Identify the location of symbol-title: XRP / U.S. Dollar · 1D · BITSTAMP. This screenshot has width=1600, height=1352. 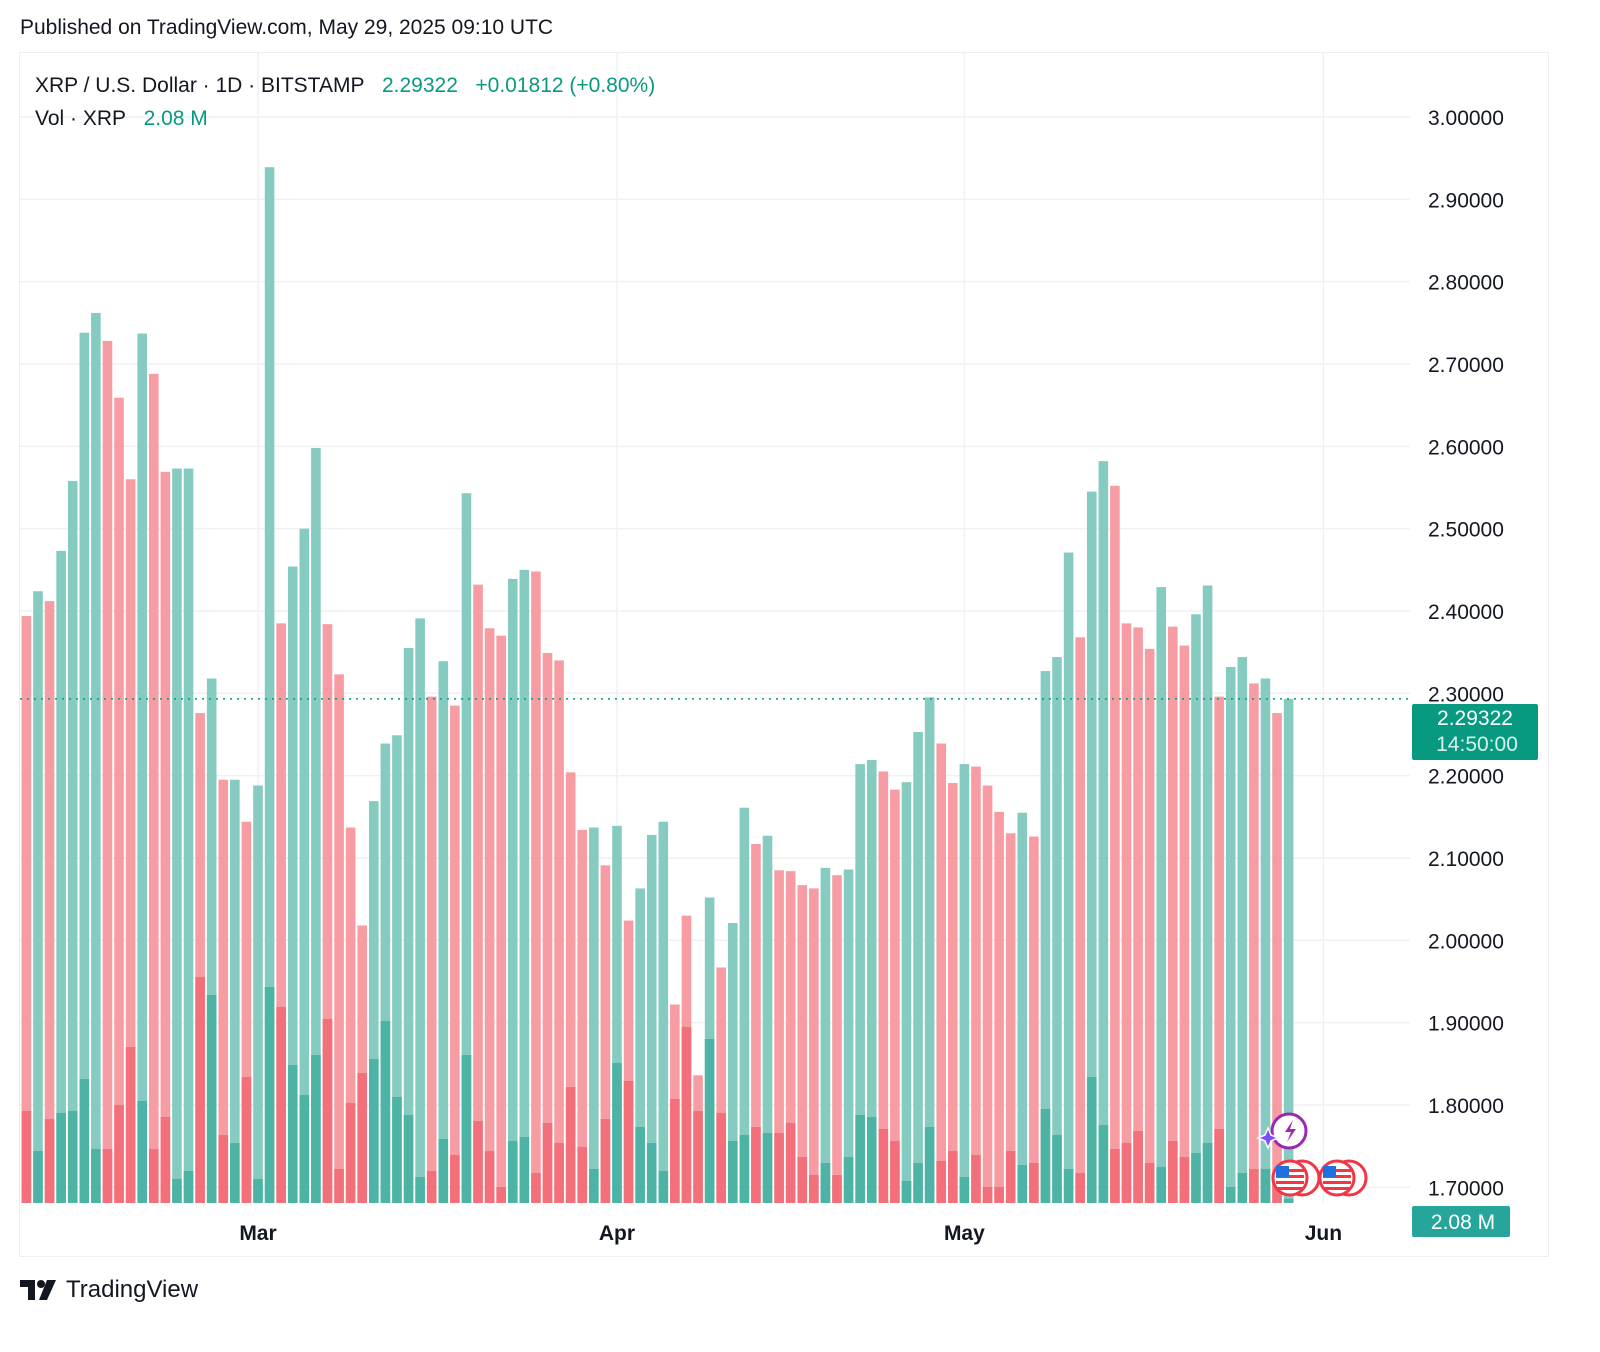
(200, 85).